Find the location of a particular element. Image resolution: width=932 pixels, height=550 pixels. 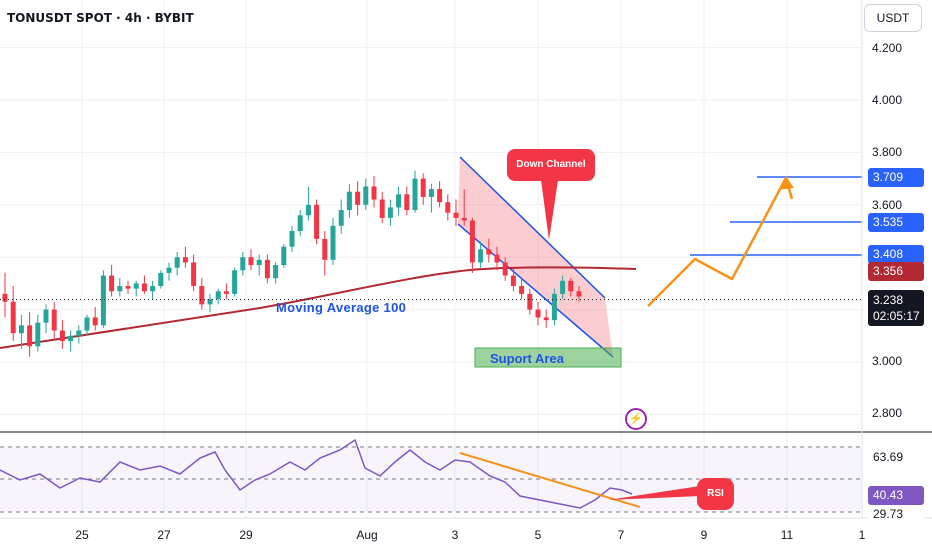

rsi-axis-label: 63.69 is located at coordinates (896, 457).